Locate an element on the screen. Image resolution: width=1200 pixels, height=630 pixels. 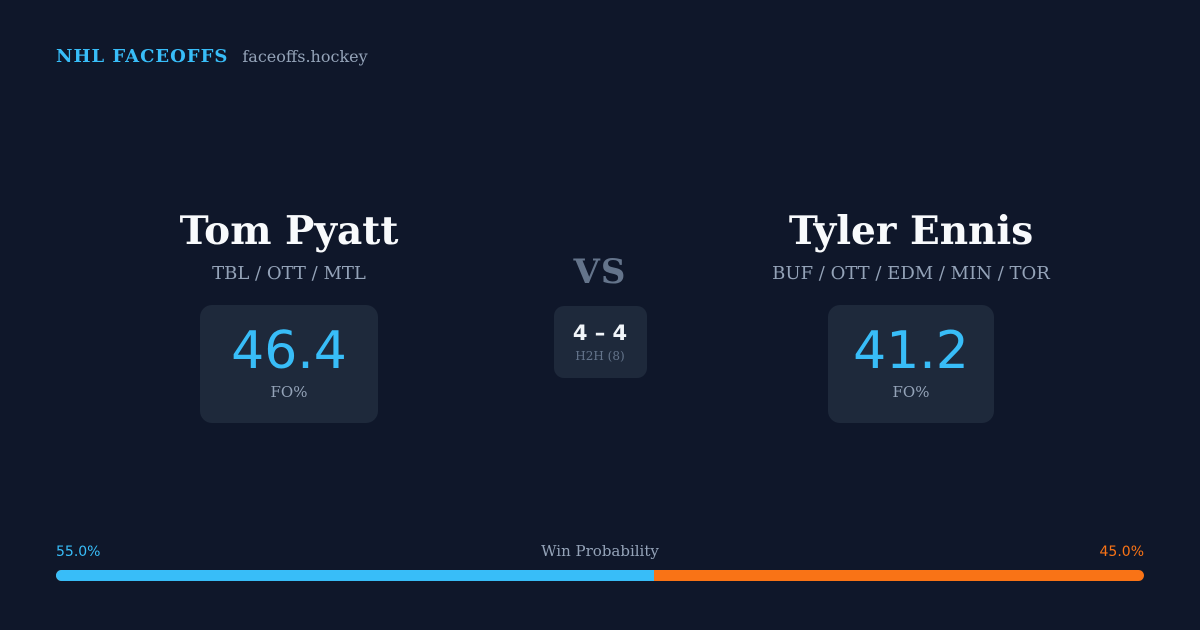
player-left-teams: TBL / OTT / MTL is located at coordinates (289, 273).